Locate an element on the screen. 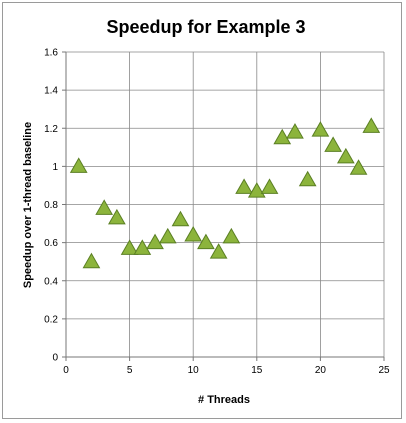 The height and width of the screenshot is (423, 406). y-tick-label: 0 is located at coordinates (55, 358).